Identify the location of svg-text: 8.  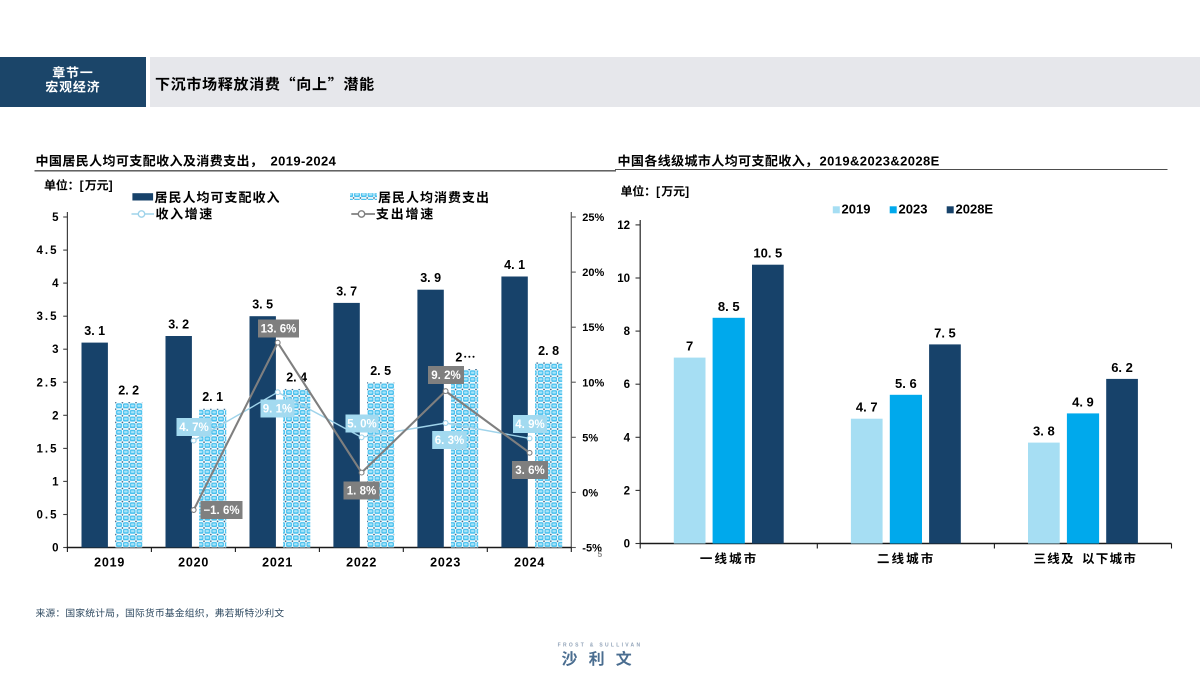
(627, 332).